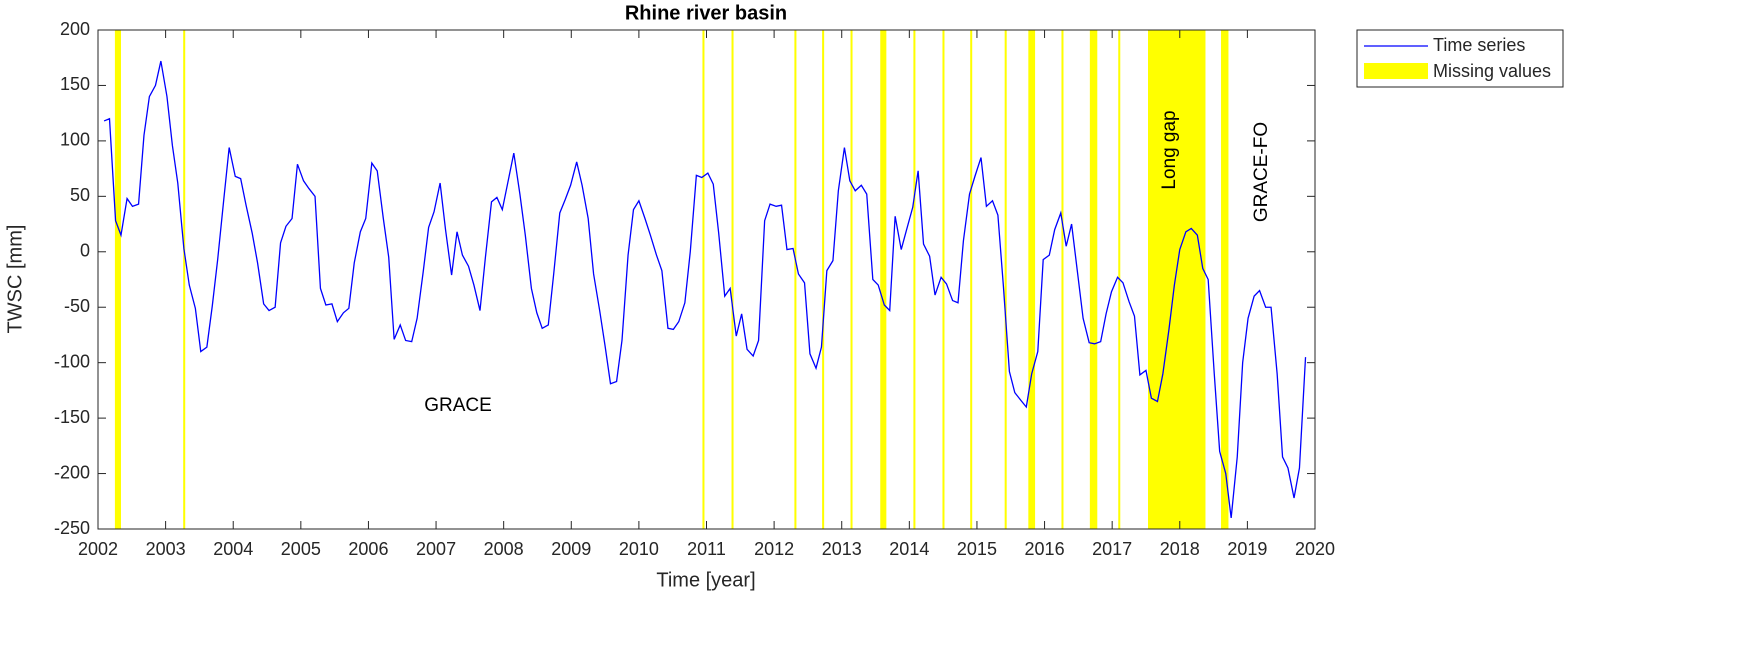 The height and width of the screenshot is (669, 1753). I want to click on x-tick-label: 2019, so click(1247, 549).